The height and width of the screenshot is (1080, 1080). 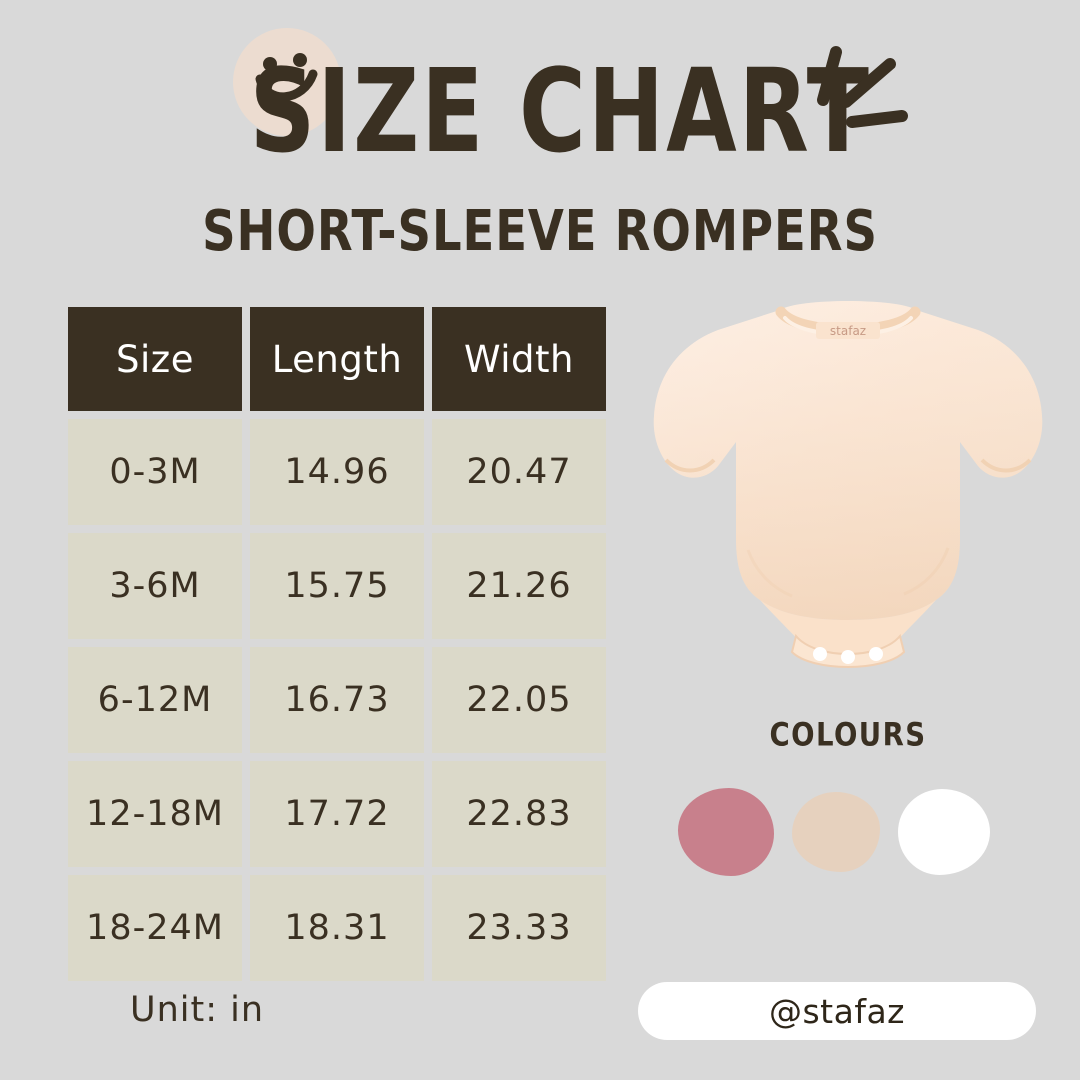 I want to click on colour-swatch-rose, so click(x=726, y=832).